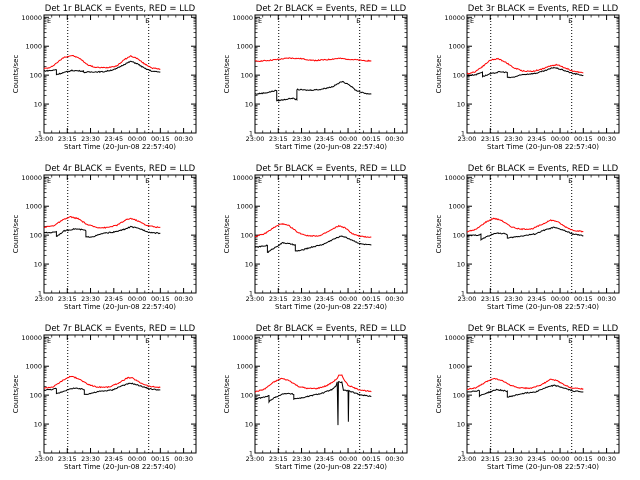 The image size is (640, 480). I want to click on panel-title: Det 3r BLACK = Events, RED = LLD, so click(543, 9).